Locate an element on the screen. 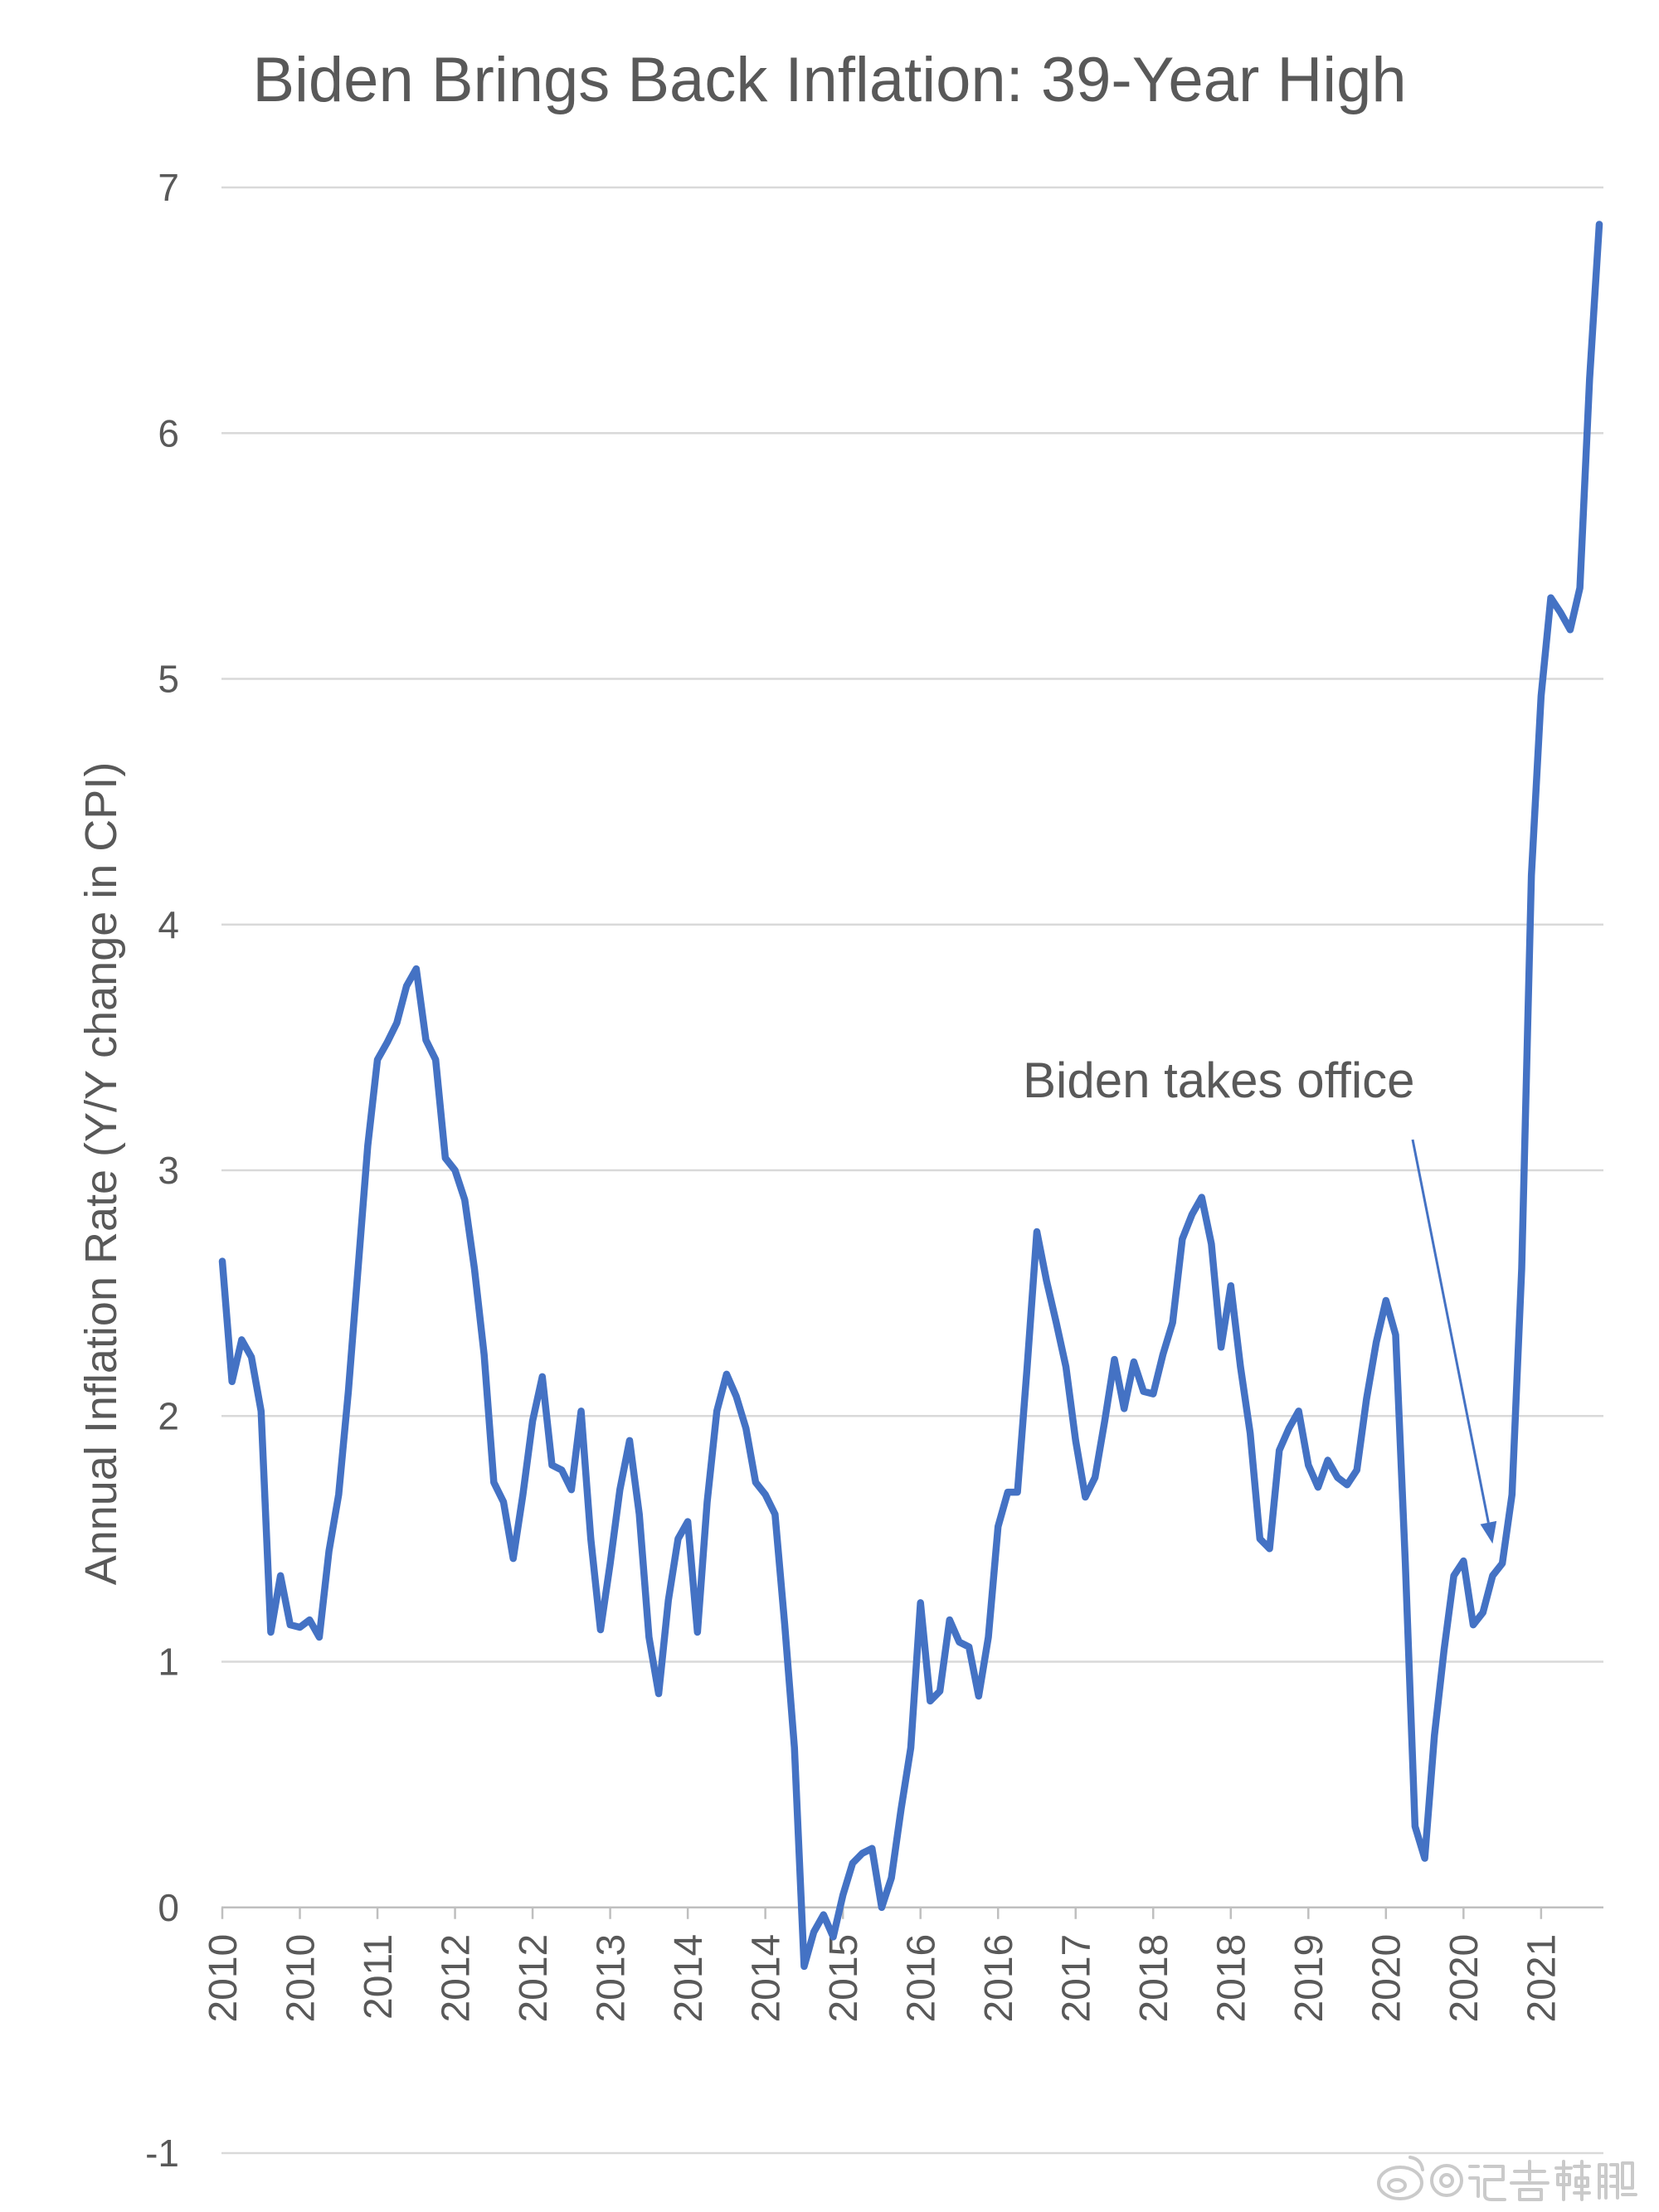 The width and height of the screenshot is (1659, 2212). weibo-logo-icon is located at coordinates (1400, 2178).